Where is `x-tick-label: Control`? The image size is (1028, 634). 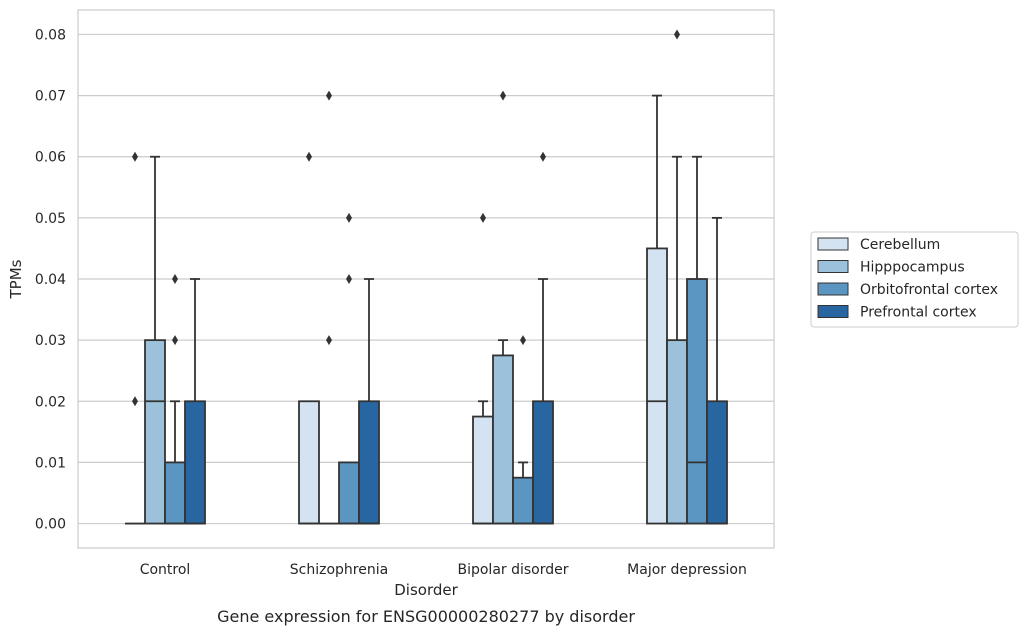 x-tick-label: Control is located at coordinates (165, 570).